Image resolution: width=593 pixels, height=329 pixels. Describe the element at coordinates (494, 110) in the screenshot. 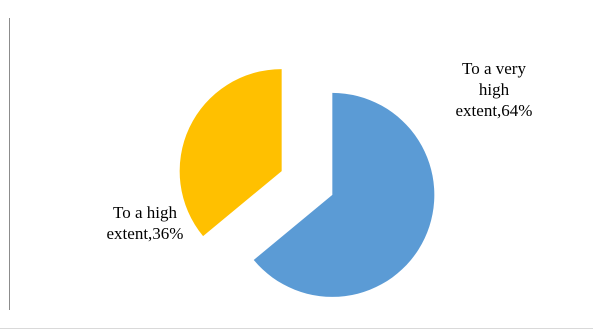

I see `slice-label-0-line-2: extent,64%` at that location.